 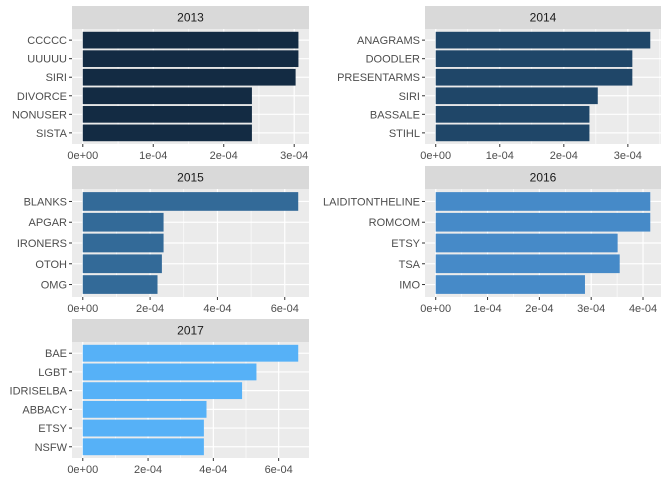 What do you see at coordinates (52, 134) in the screenshot?
I see `category-label: SISTA` at bounding box center [52, 134].